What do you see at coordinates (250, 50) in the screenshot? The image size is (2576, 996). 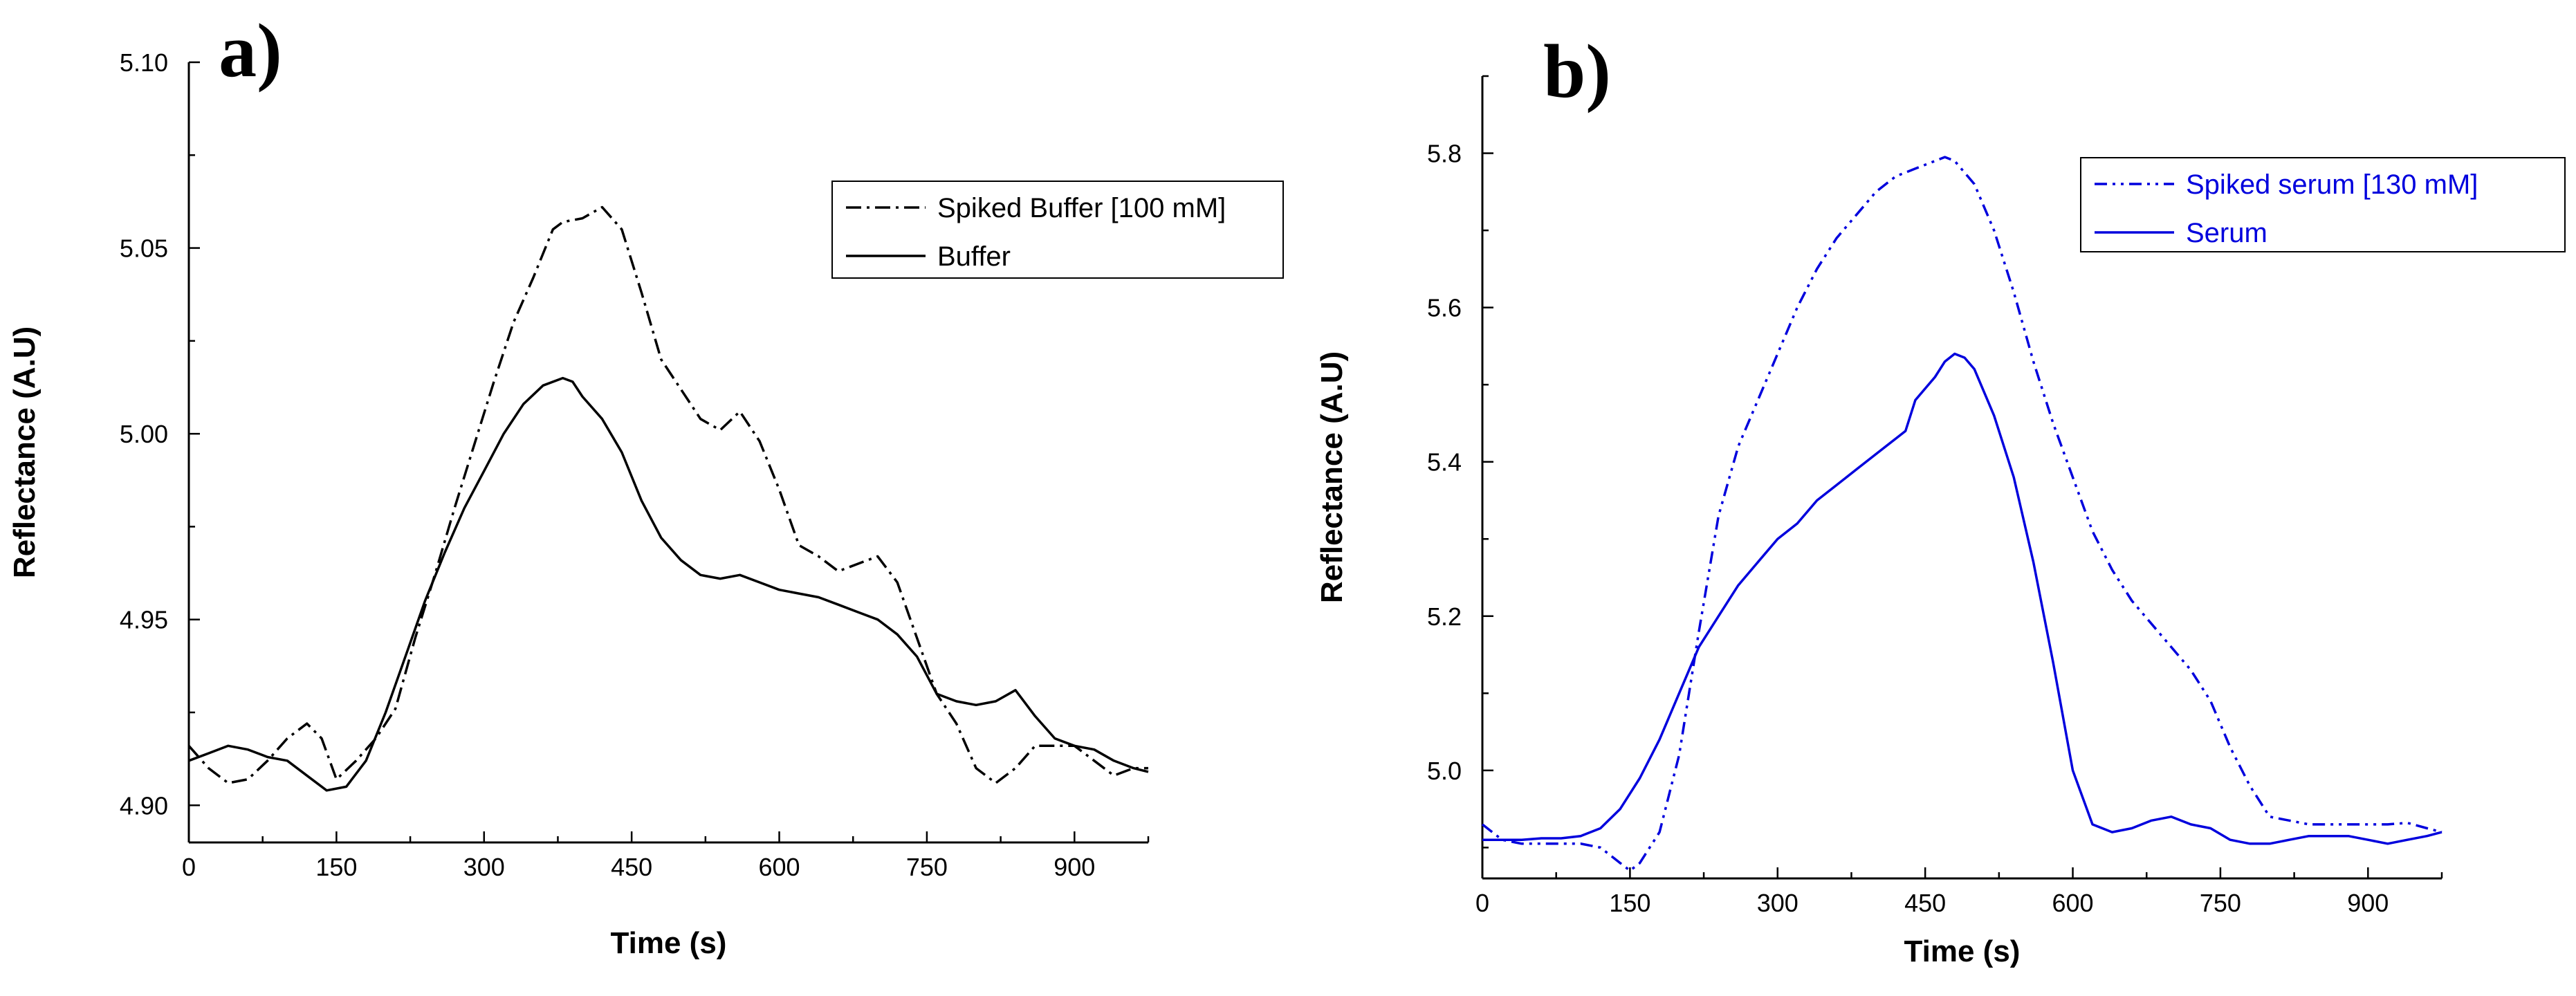 I see `panel-label: a)` at bounding box center [250, 50].